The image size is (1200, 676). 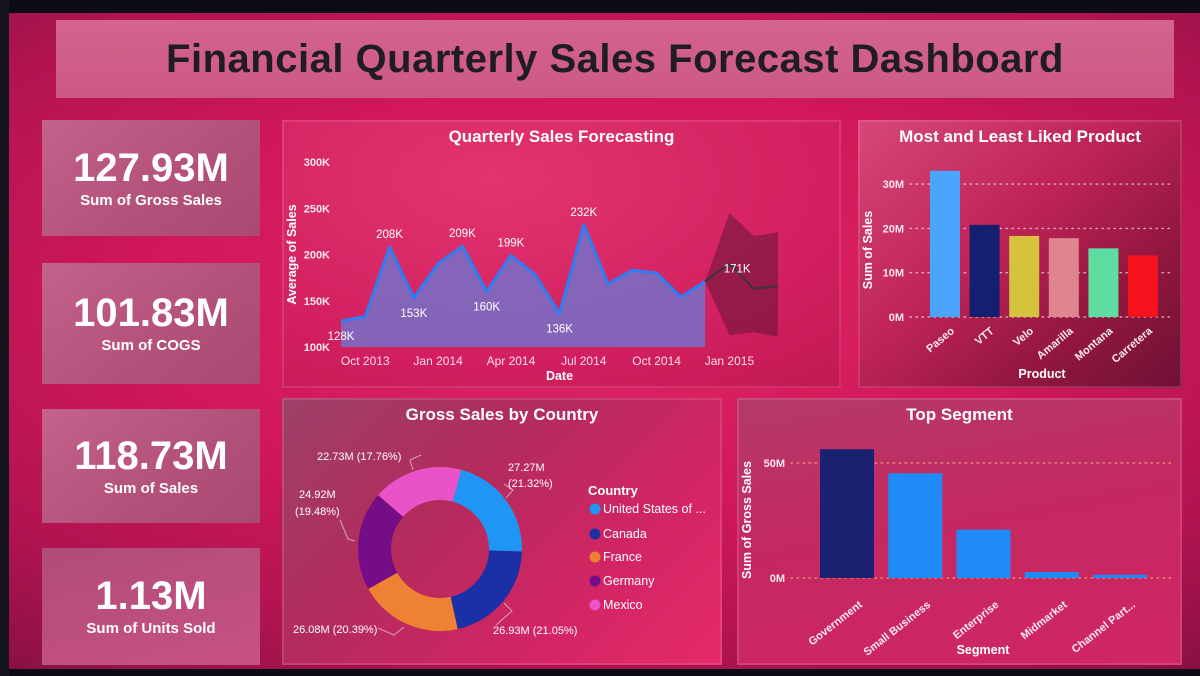 I want to click on y-axis-tick-label: 100K, so click(x=317, y=348).